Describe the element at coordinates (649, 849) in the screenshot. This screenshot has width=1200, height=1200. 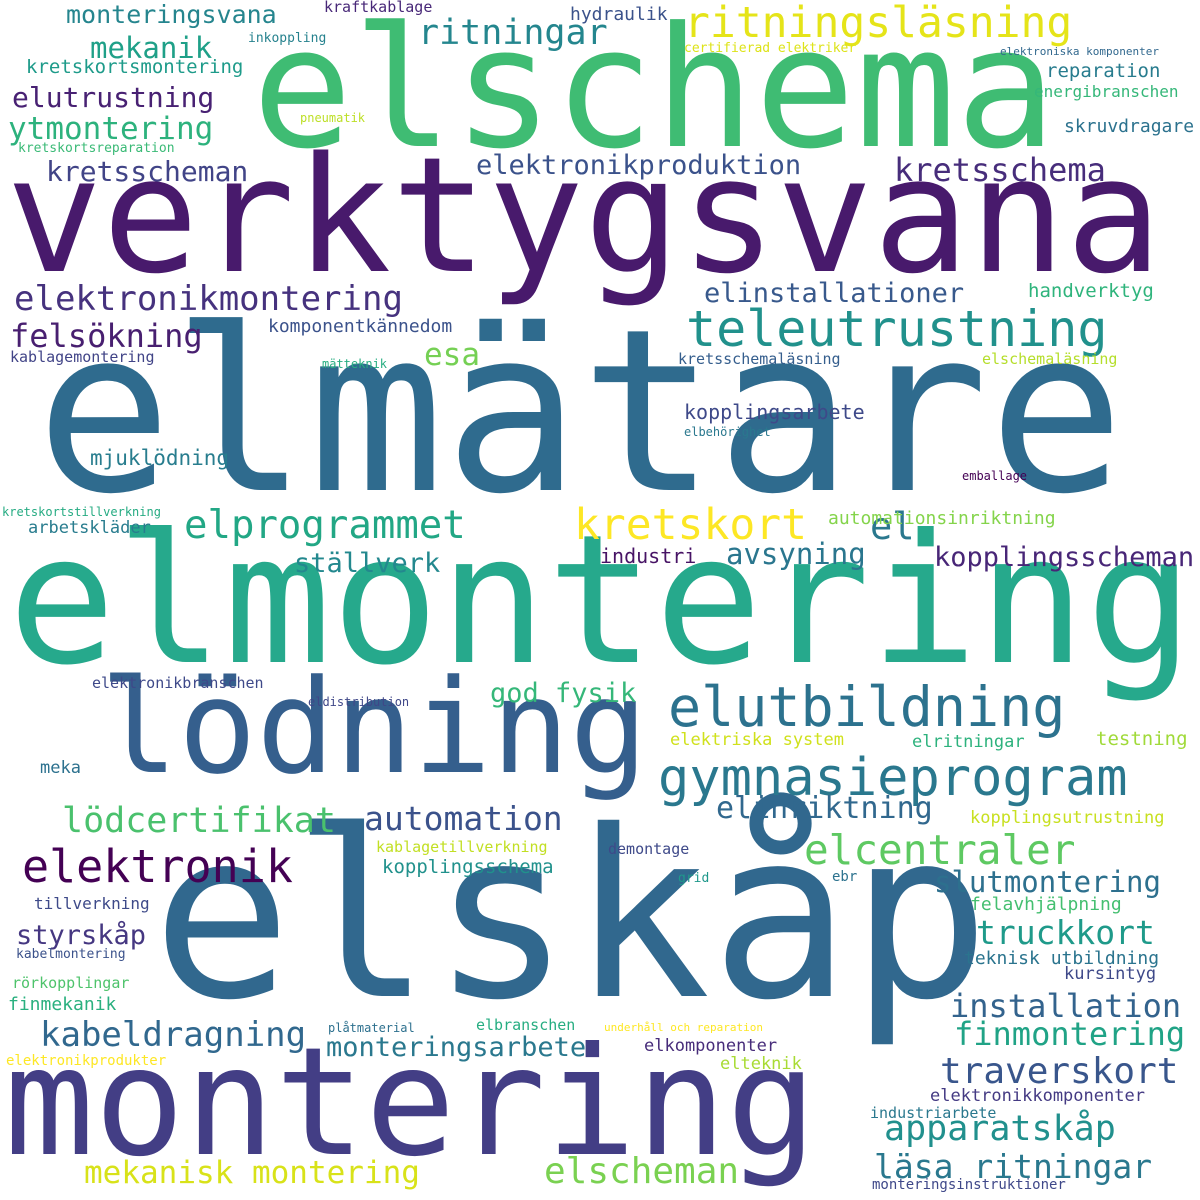
I see `word-demontage: demontage` at that location.